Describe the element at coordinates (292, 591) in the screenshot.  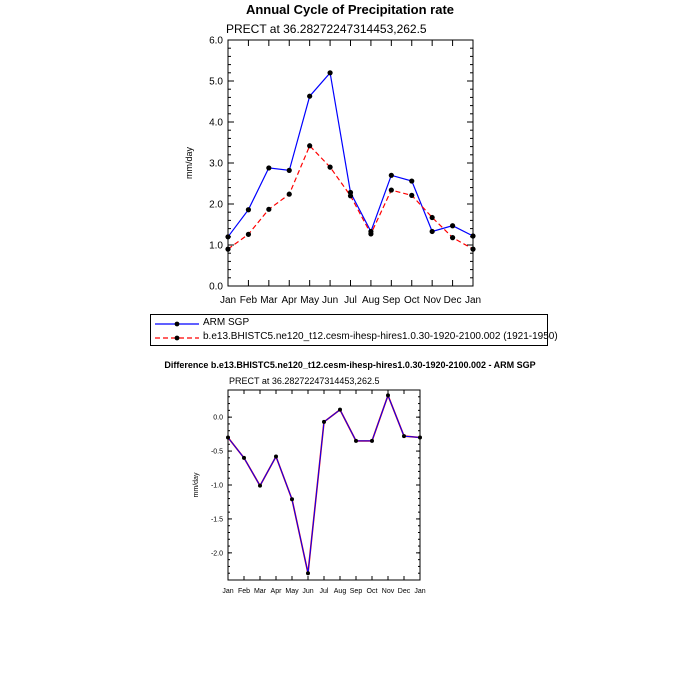
I see `bottom-x-tick-label: May` at that location.